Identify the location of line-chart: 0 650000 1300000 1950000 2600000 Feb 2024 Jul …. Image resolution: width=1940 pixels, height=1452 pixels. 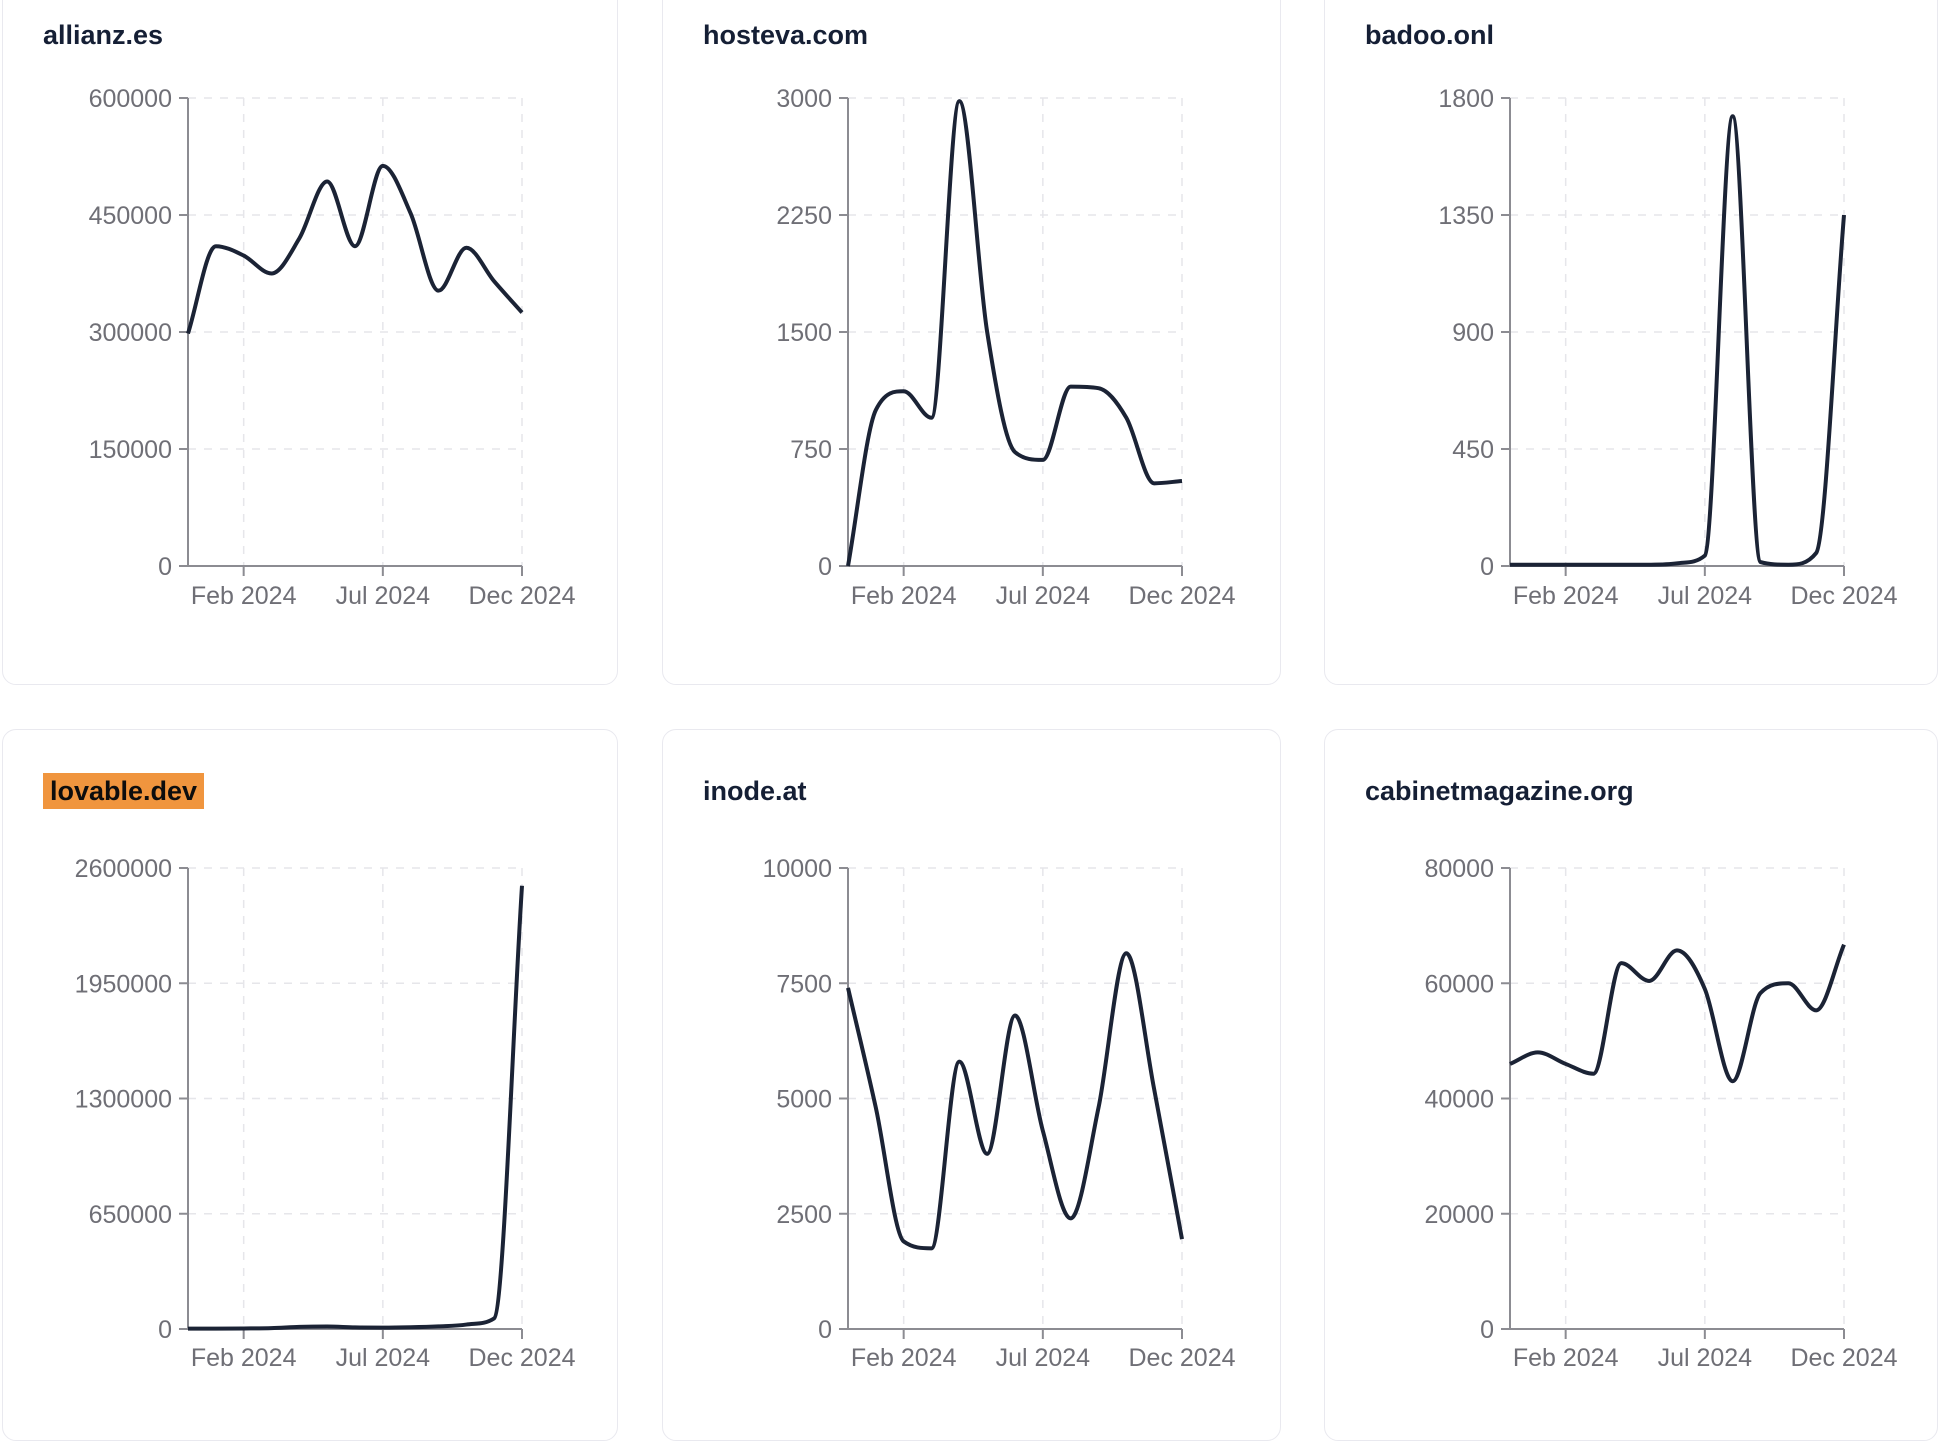
(325, 1113).